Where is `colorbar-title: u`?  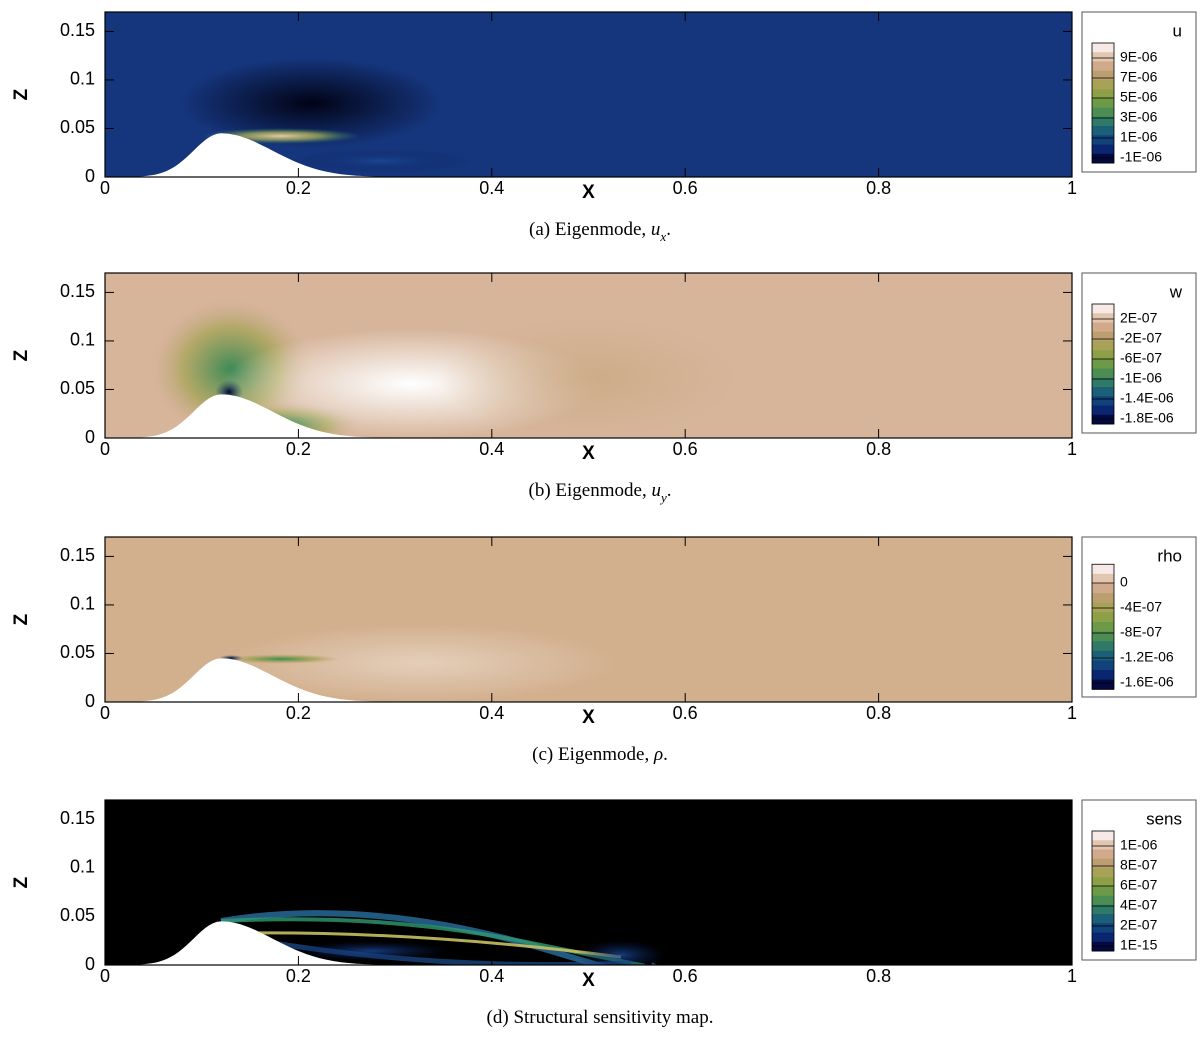 colorbar-title: u is located at coordinates (1177, 30).